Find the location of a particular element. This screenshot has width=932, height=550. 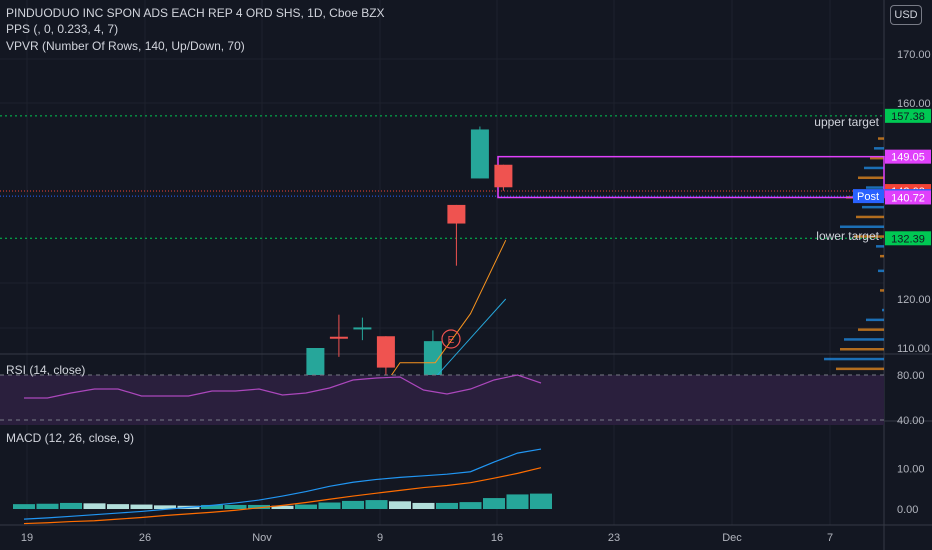

rsi-tick: 80.00 is located at coordinates (911, 376).